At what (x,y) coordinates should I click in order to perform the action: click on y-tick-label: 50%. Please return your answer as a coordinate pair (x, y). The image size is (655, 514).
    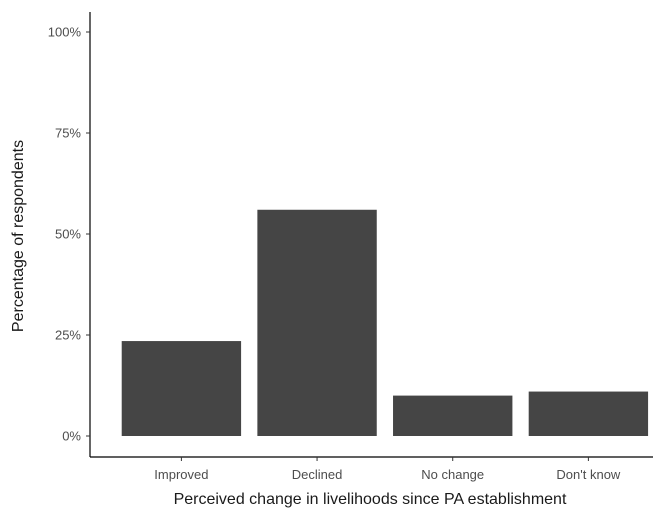
    Looking at the image, I should click on (68, 234).